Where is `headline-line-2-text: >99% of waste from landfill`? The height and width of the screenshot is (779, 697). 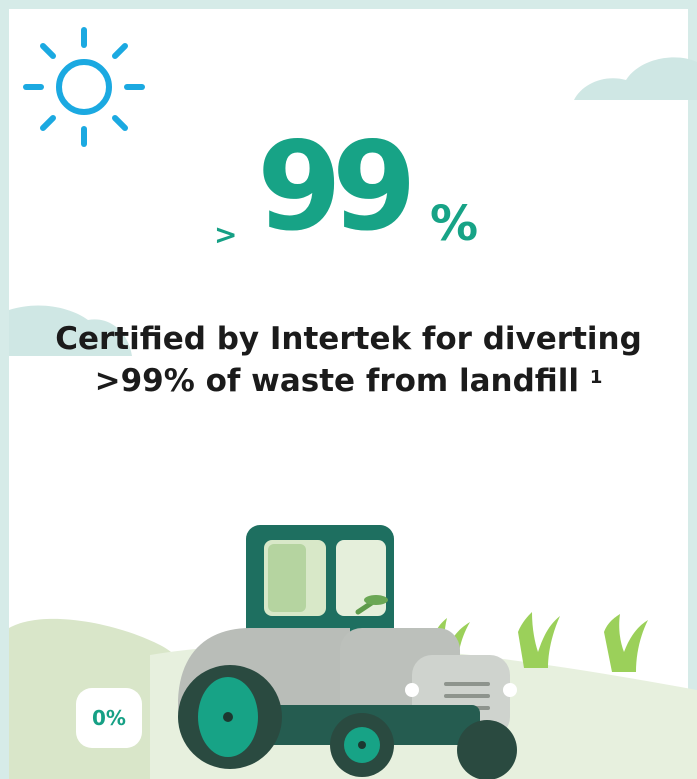 headline-line-2-text: >99% of waste from landfill is located at coordinates (337, 381).